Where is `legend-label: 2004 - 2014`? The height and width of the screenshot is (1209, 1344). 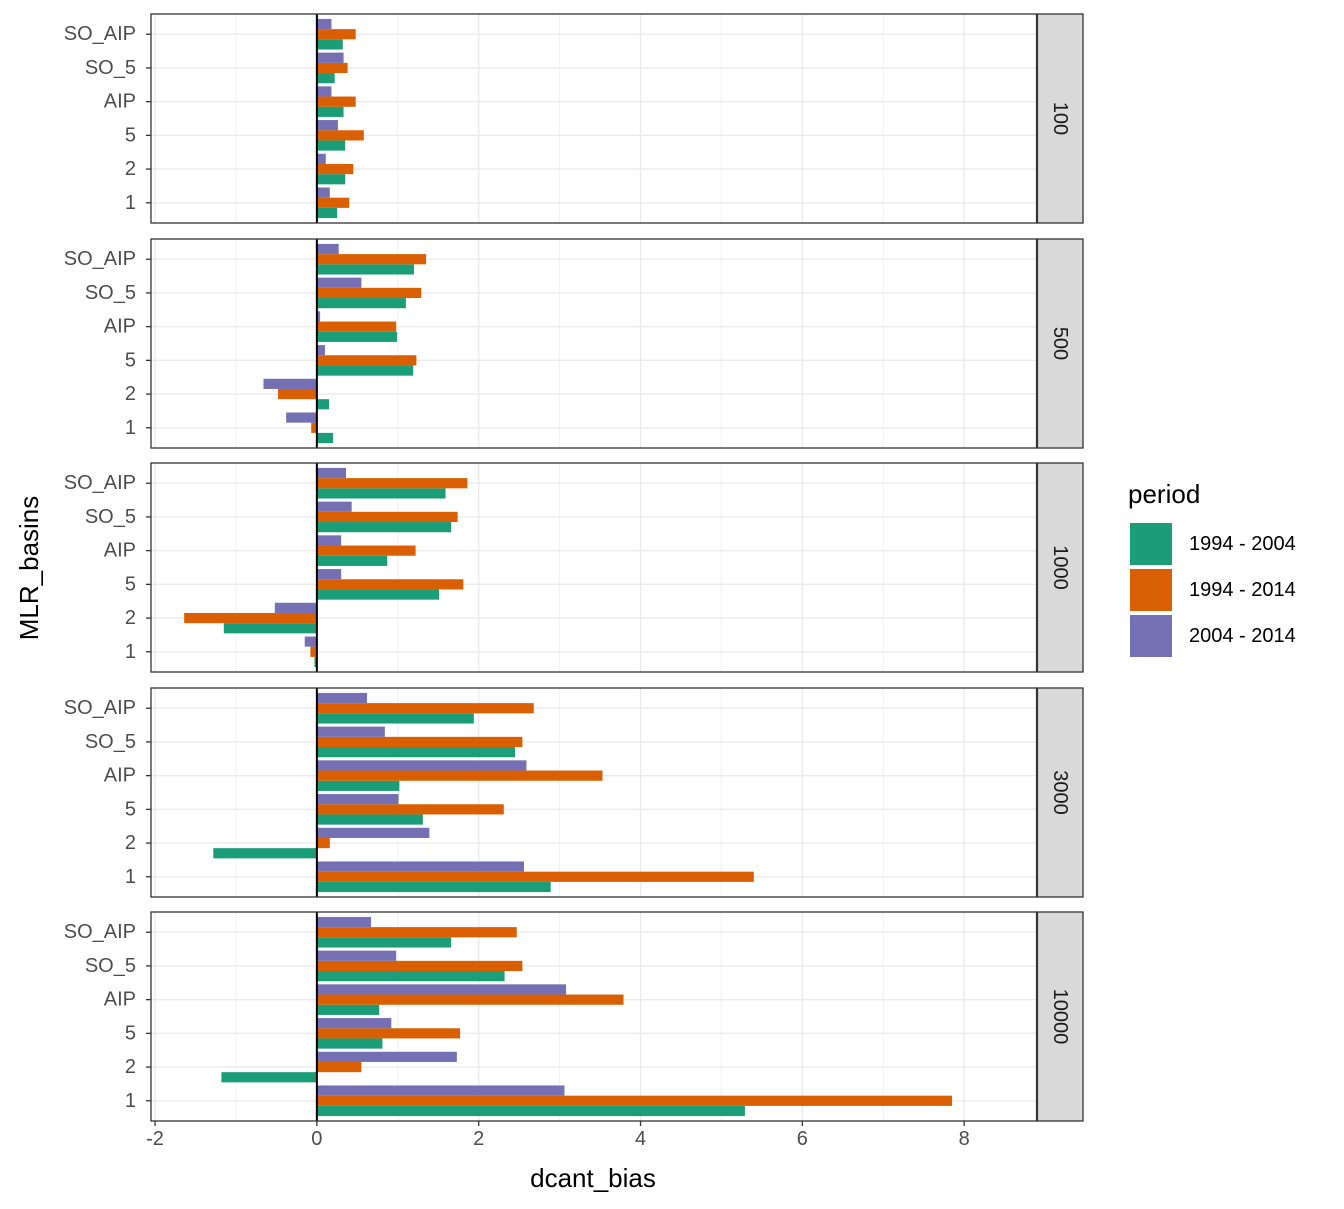
legend-label: 2004 - 2014 is located at coordinates (1242, 636).